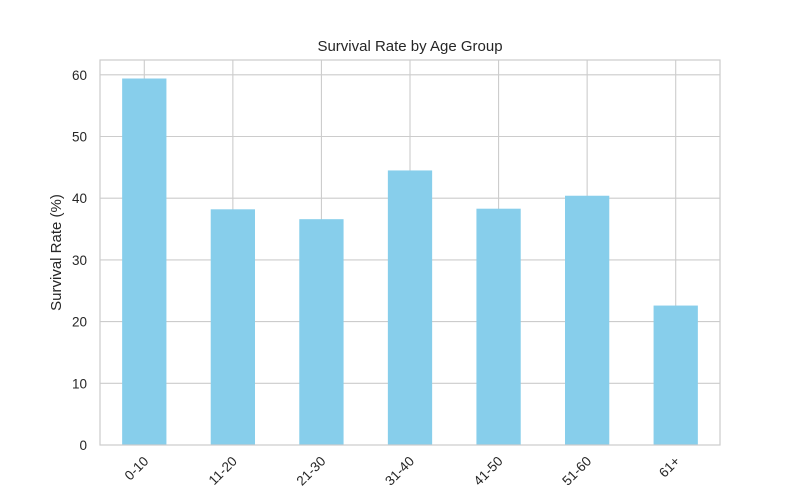  Describe the element at coordinates (137, 469) in the screenshot. I see `x-tick-label: 0-10` at that location.